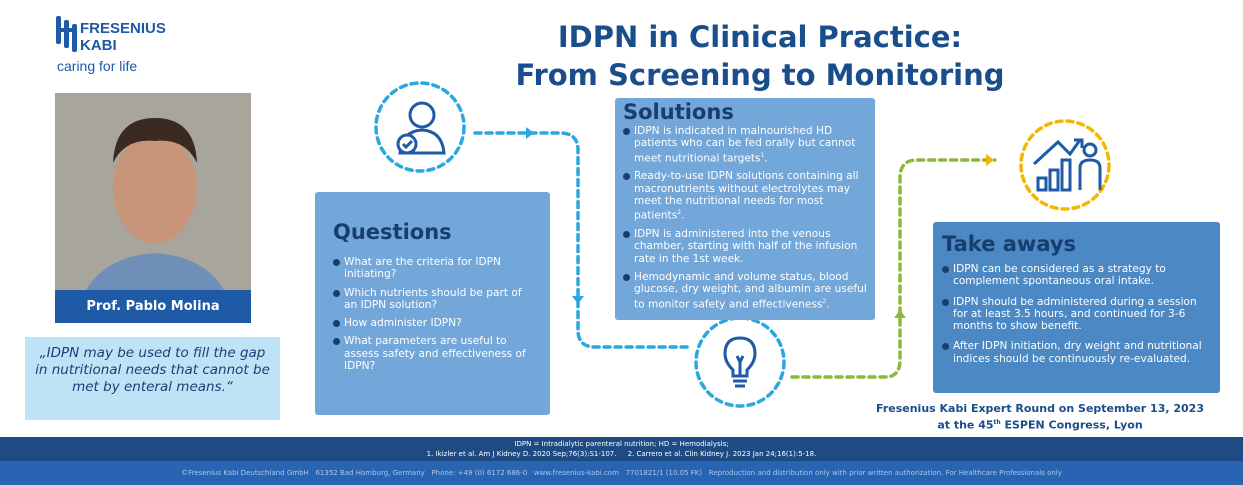  What do you see at coordinates (97, 66) in the screenshot?
I see `logo-tagline: caring for life` at bounding box center [97, 66].